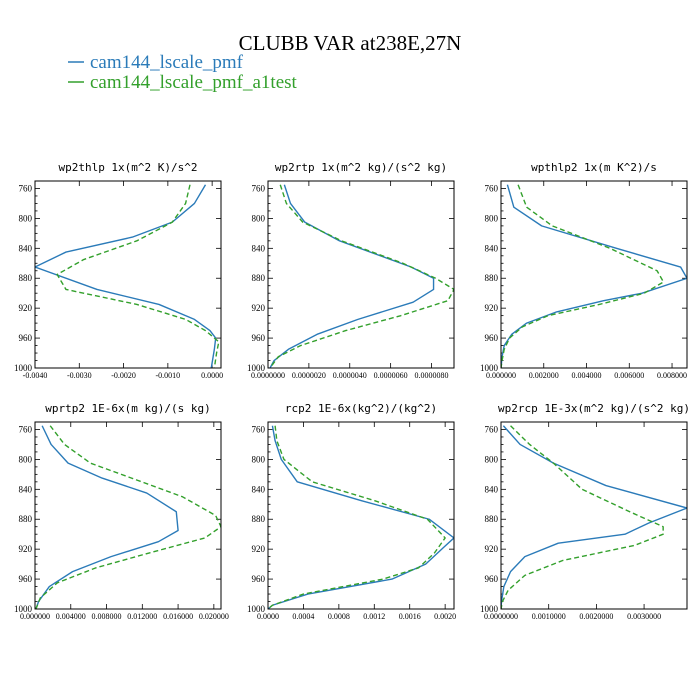 The height and width of the screenshot is (700, 700). What do you see at coordinates (629, 375) in the screenshot?
I see `x-tick-label: 0.006000` at bounding box center [629, 375].